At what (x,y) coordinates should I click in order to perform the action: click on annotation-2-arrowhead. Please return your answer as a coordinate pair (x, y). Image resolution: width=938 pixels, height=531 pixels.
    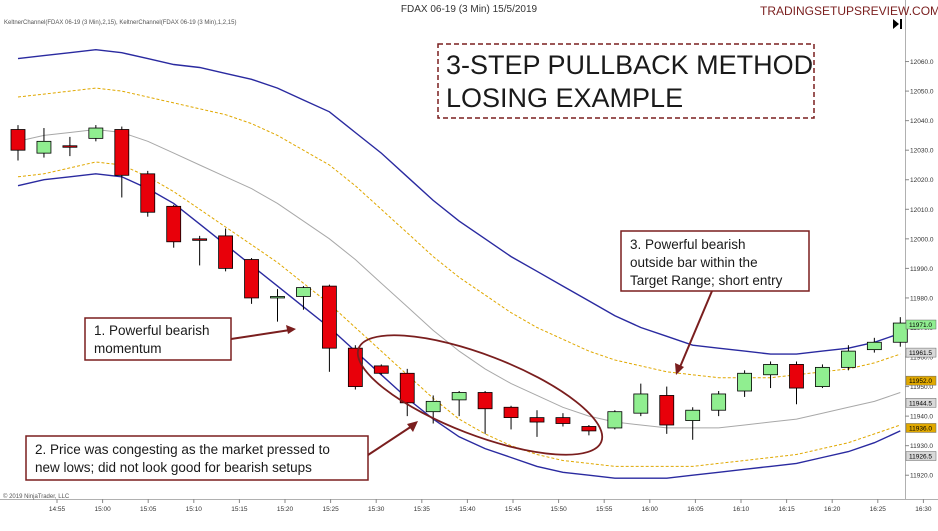
    Looking at the image, I should click on (412, 426).